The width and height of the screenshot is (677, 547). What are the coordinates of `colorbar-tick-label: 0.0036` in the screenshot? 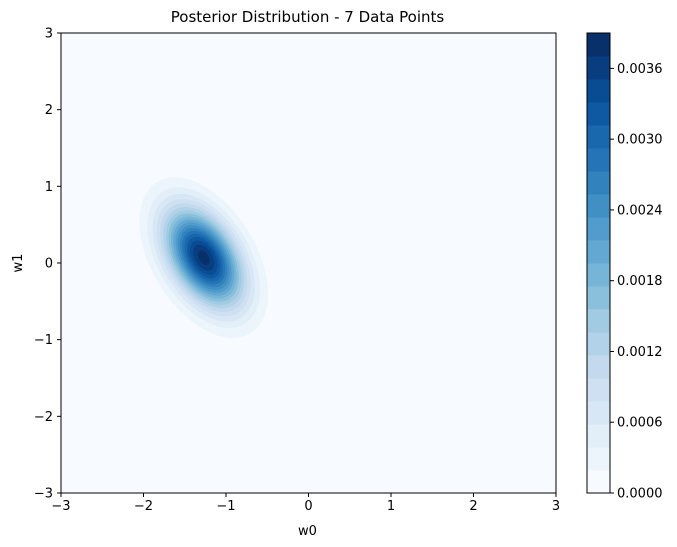 It's located at (640, 69).